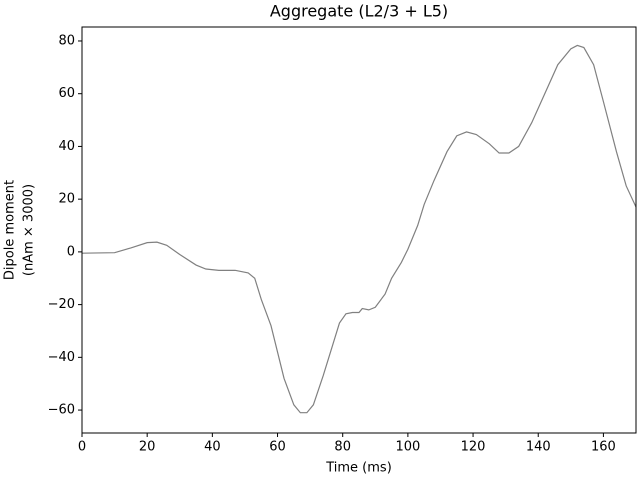 Image resolution: width=640 pixels, height=480 pixels. I want to click on x-tick-label: 100, so click(407, 447).